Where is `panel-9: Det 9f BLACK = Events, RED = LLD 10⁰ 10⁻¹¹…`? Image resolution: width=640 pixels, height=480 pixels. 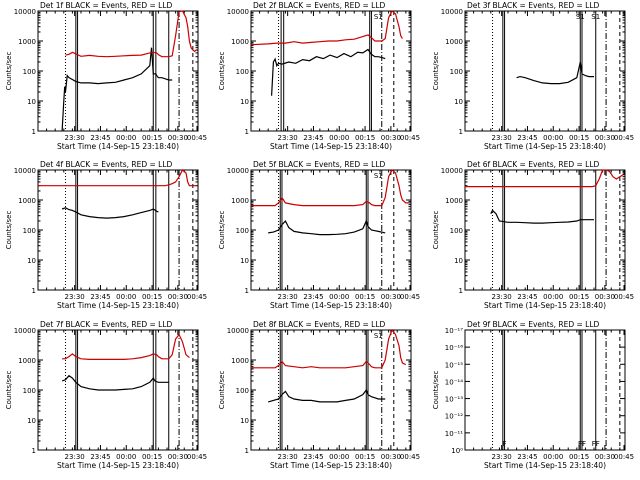 panel-9: Det 9f BLACK = Events, RED = LLD 10⁰ 10⁻¹¹… is located at coordinates (533, 395).